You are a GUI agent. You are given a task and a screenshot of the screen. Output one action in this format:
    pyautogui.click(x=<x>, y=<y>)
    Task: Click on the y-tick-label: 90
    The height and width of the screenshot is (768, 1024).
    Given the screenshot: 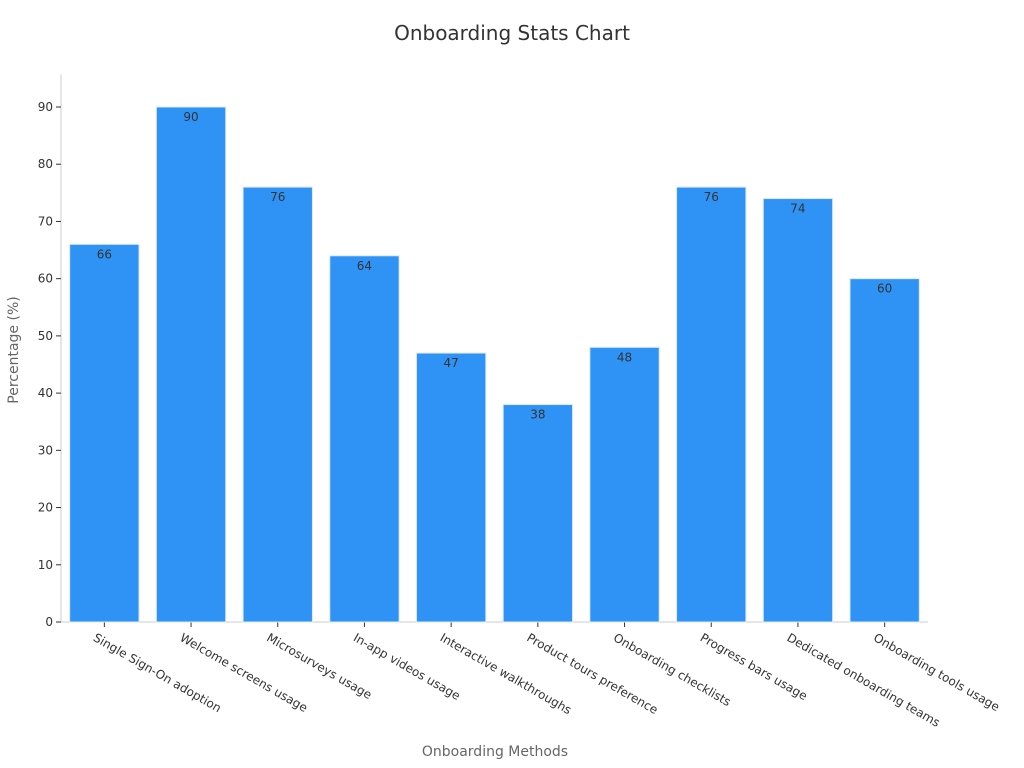 What is the action you would take?
    pyautogui.click(x=45, y=107)
    